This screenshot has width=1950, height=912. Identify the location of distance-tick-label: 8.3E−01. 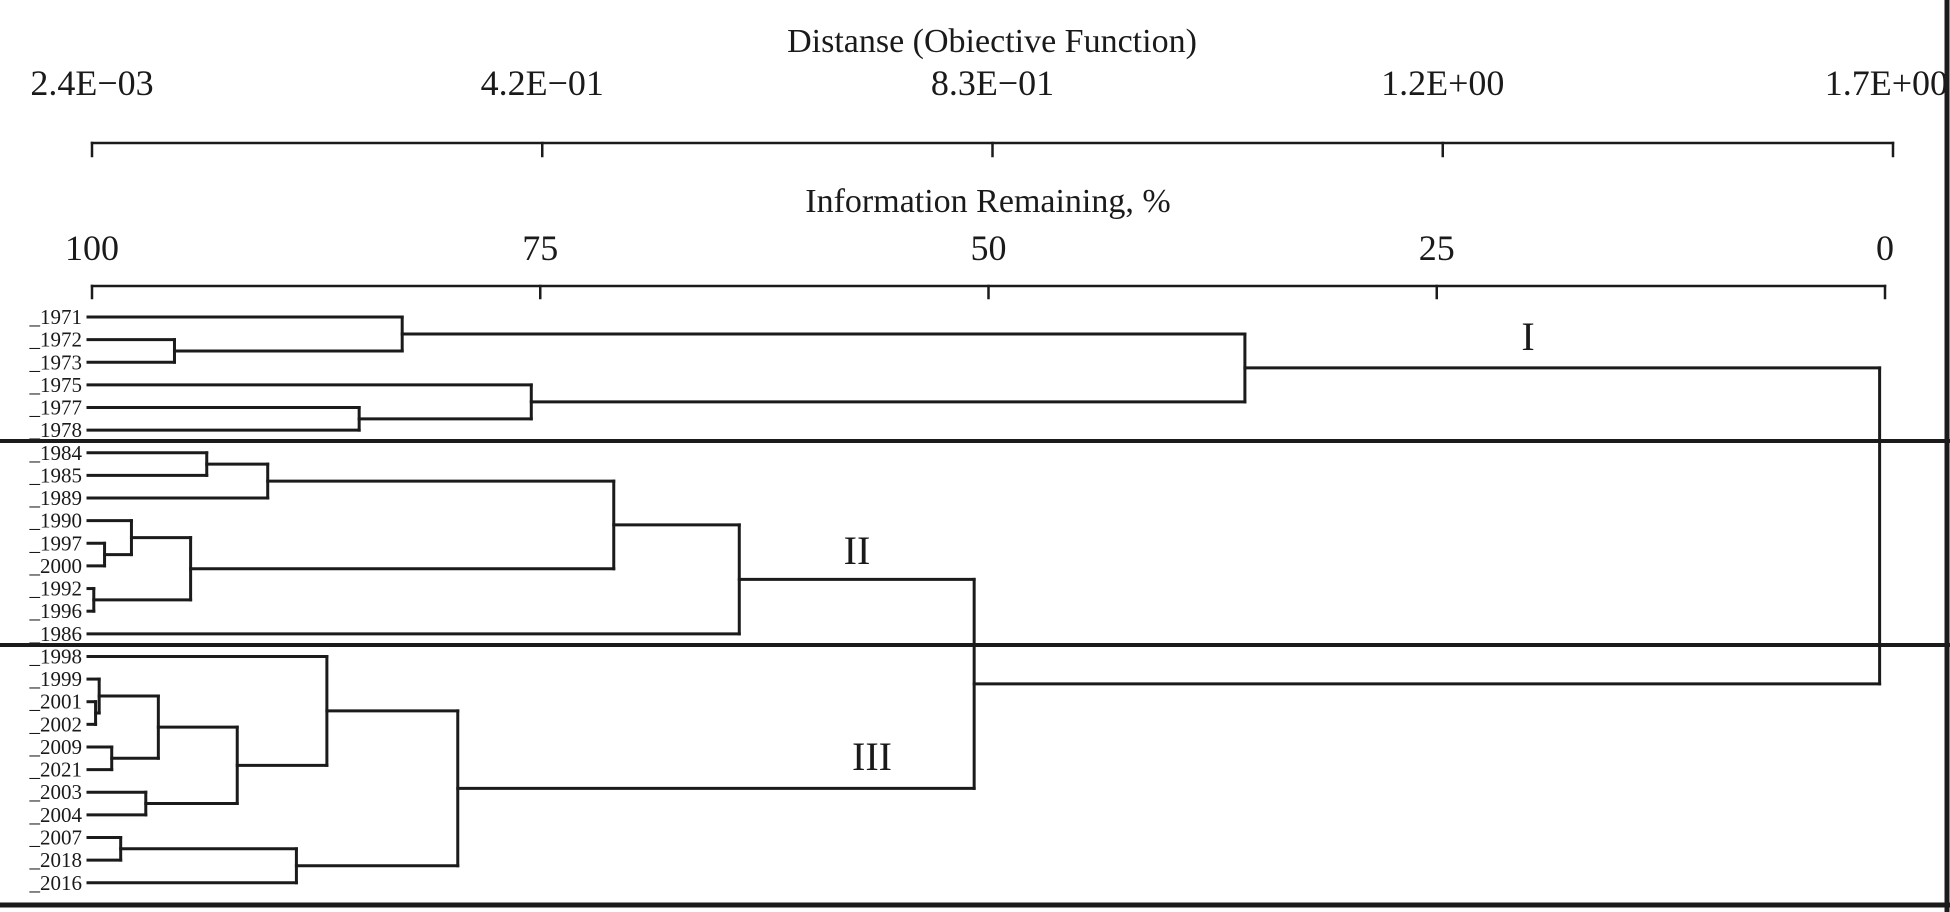
(992, 83).